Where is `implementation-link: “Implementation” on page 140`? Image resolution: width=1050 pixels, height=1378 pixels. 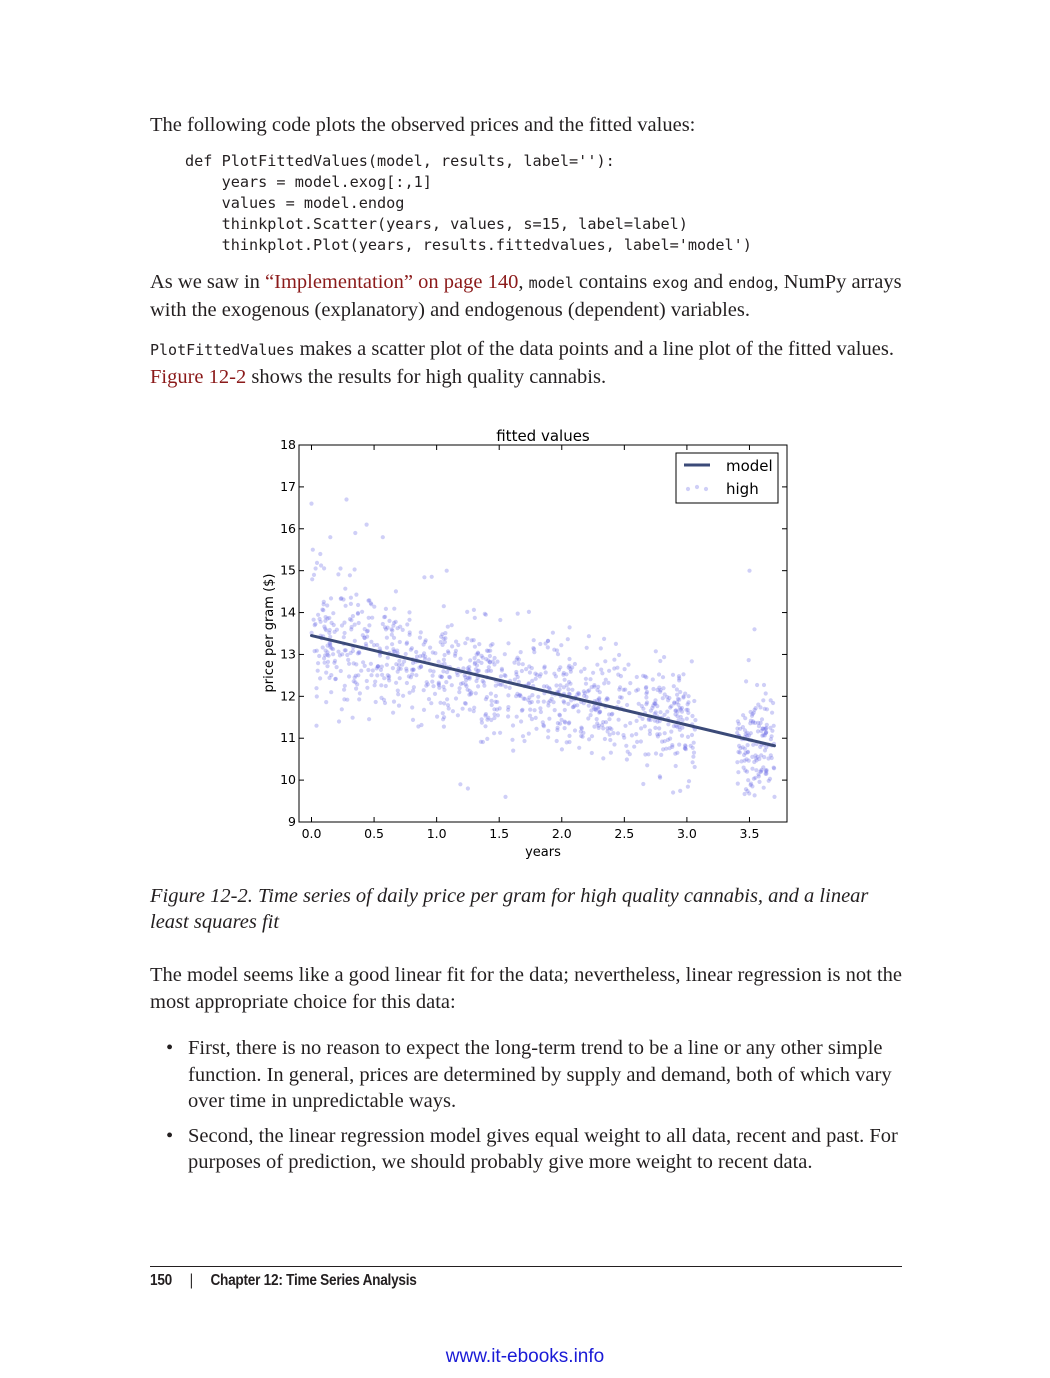
implementation-link: “Implementation” on page 140 is located at coordinates (392, 282).